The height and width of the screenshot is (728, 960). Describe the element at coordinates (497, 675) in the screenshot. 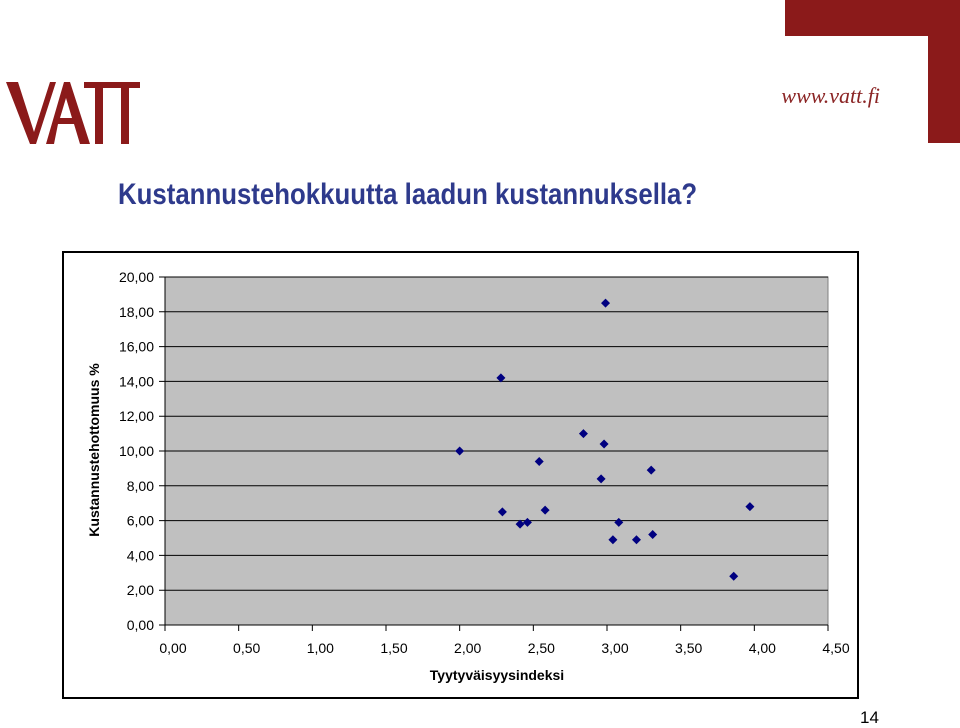

I see `x-axis-label: Tyytyväisyysindeksi` at that location.